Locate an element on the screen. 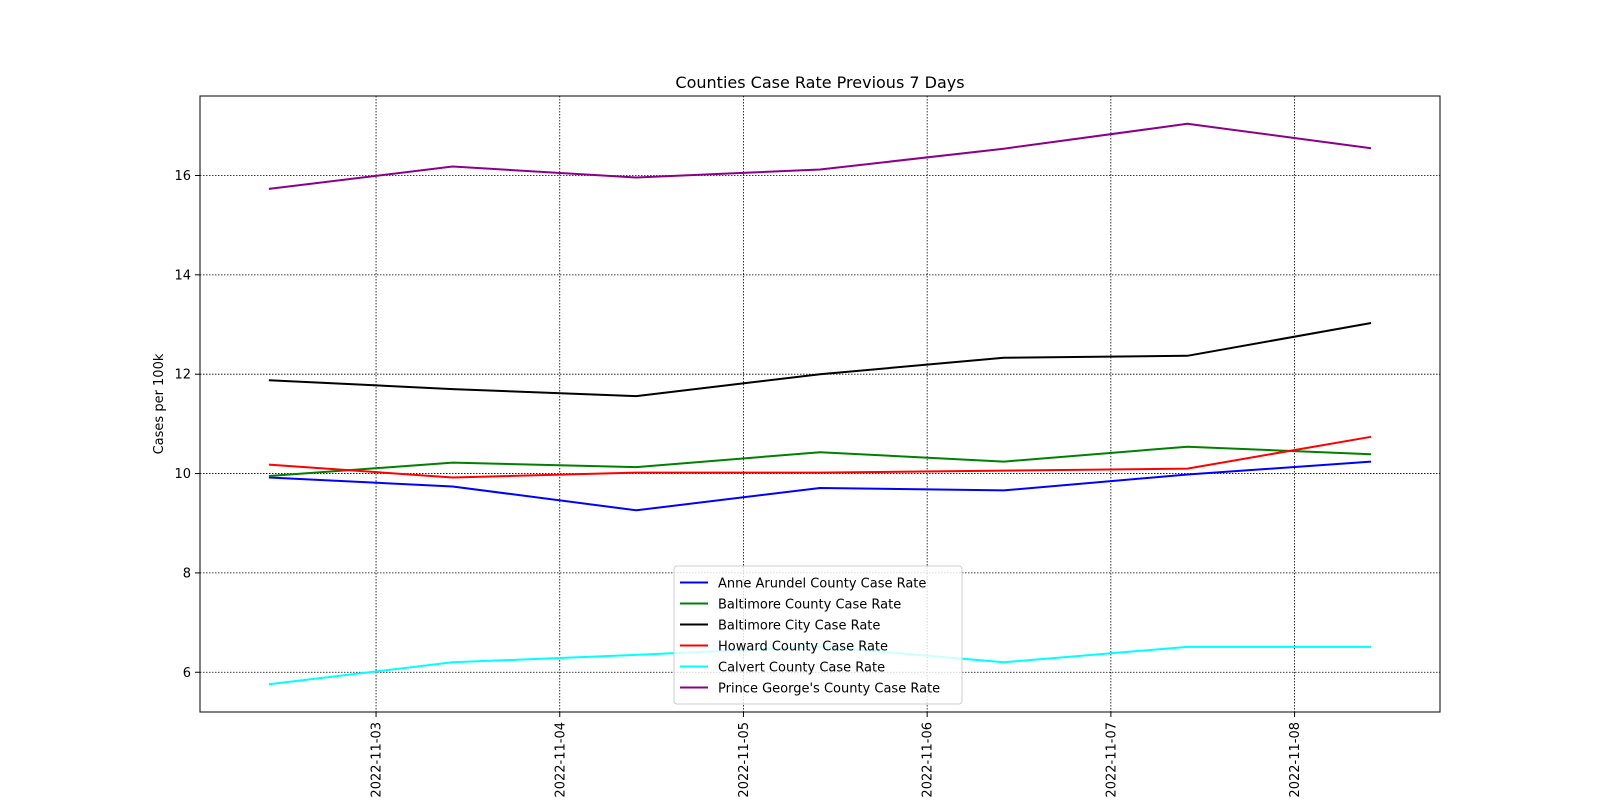 The image size is (1600, 800). y-tick-layer: 6 8 10 12 14 16 is located at coordinates (187, 425).